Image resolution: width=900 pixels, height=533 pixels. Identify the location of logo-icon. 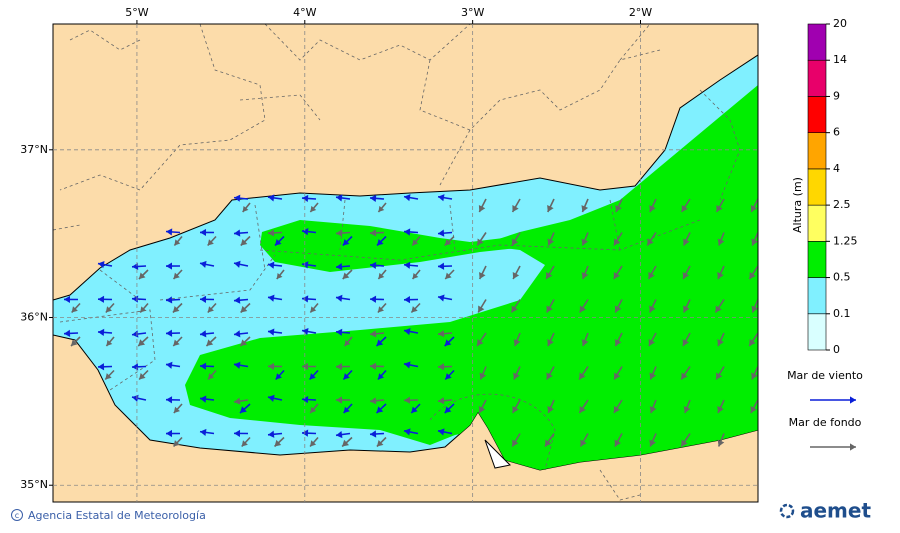
(787, 511).